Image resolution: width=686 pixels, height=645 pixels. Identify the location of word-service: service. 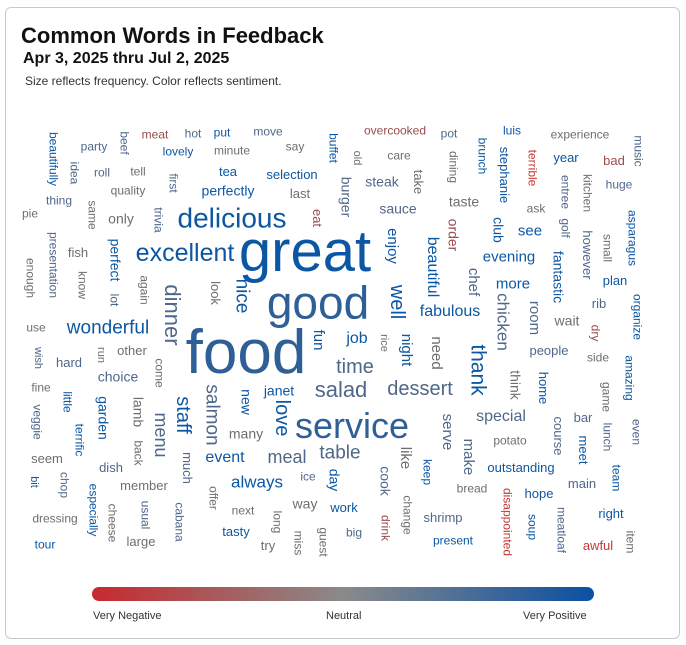
(352, 425).